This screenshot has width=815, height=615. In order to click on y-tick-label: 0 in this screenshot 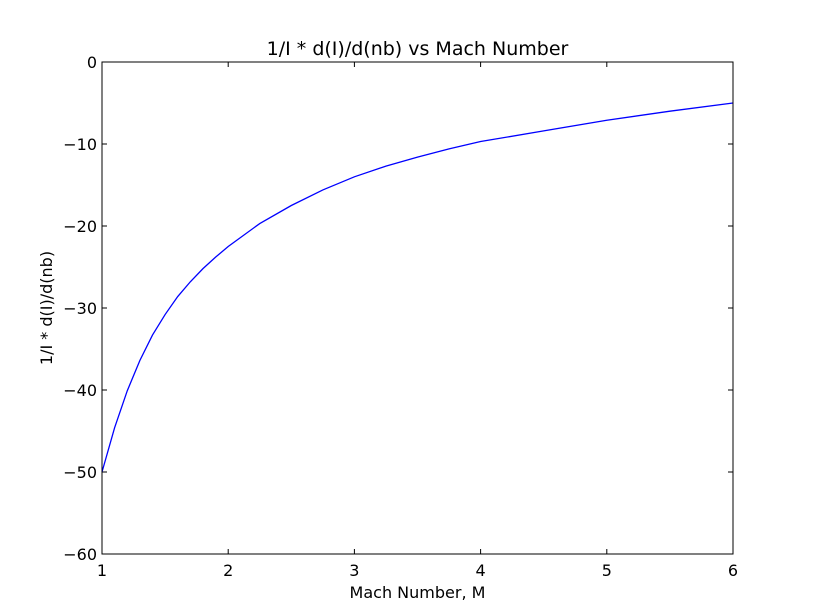, I will do `click(92, 62)`.